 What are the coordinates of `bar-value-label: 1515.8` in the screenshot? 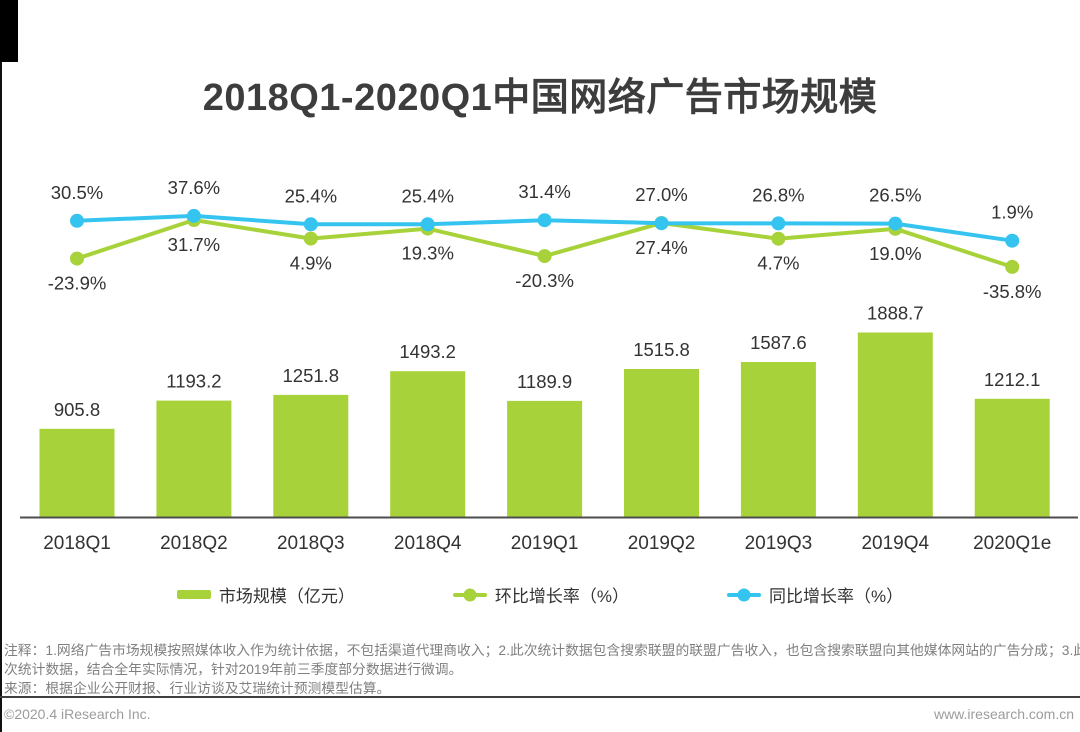 It's located at (661, 349).